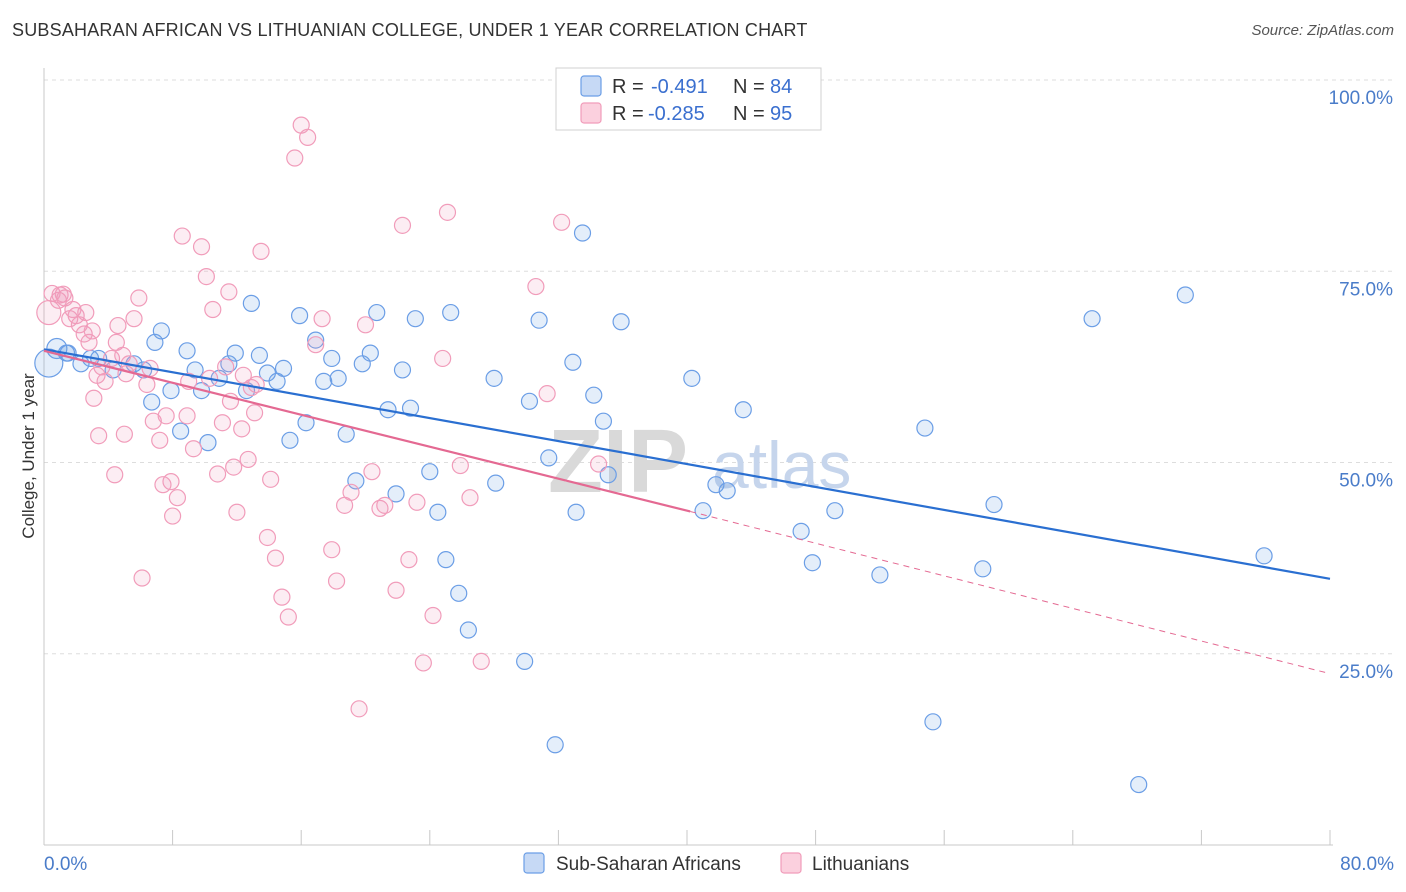  I want to click on legend-swatch-blue, so click(591, 86).